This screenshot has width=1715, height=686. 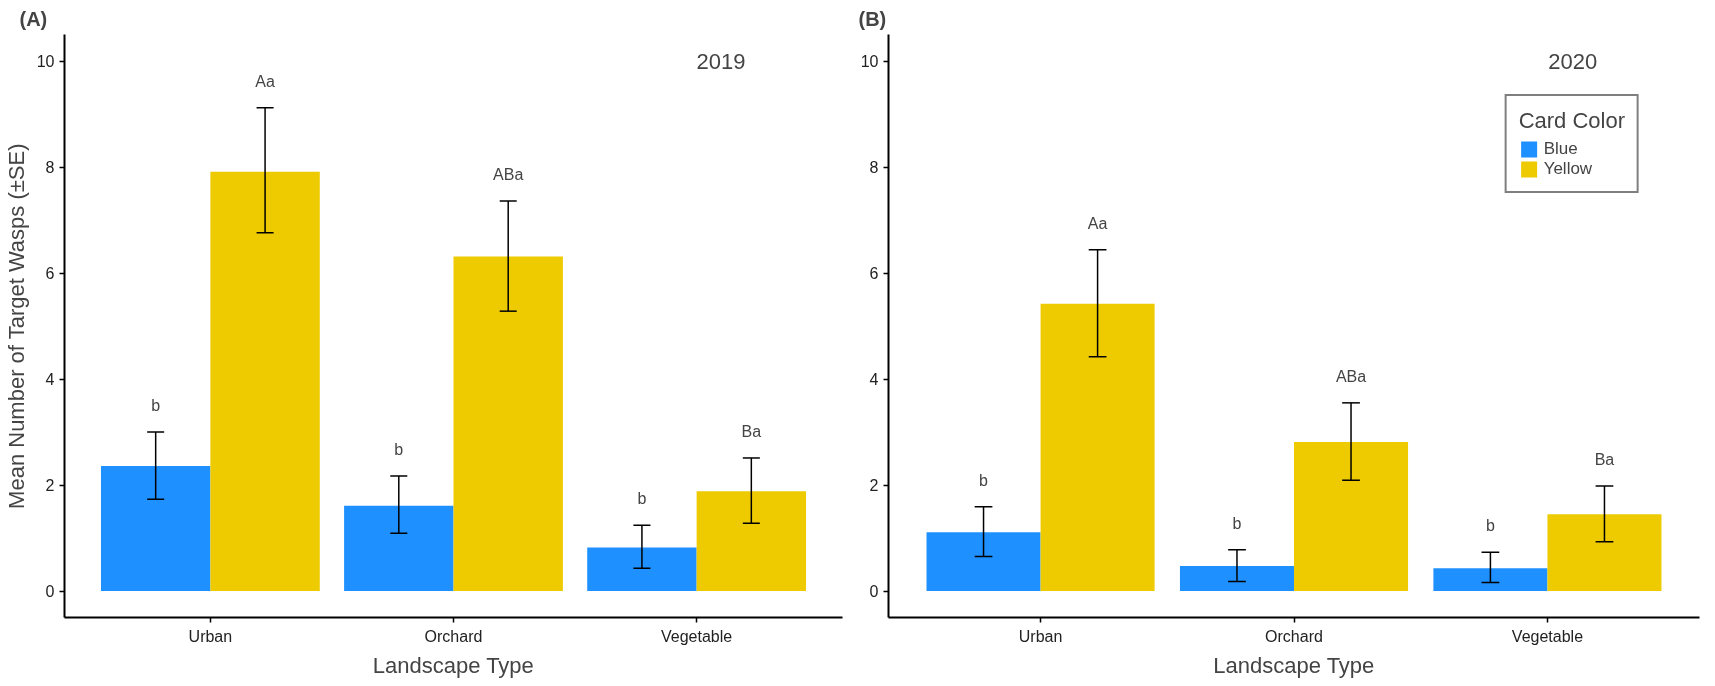 What do you see at coordinates (33, 18) in the screenshot?
I see `chart-title: (A)` at bounding box center [33, 18].